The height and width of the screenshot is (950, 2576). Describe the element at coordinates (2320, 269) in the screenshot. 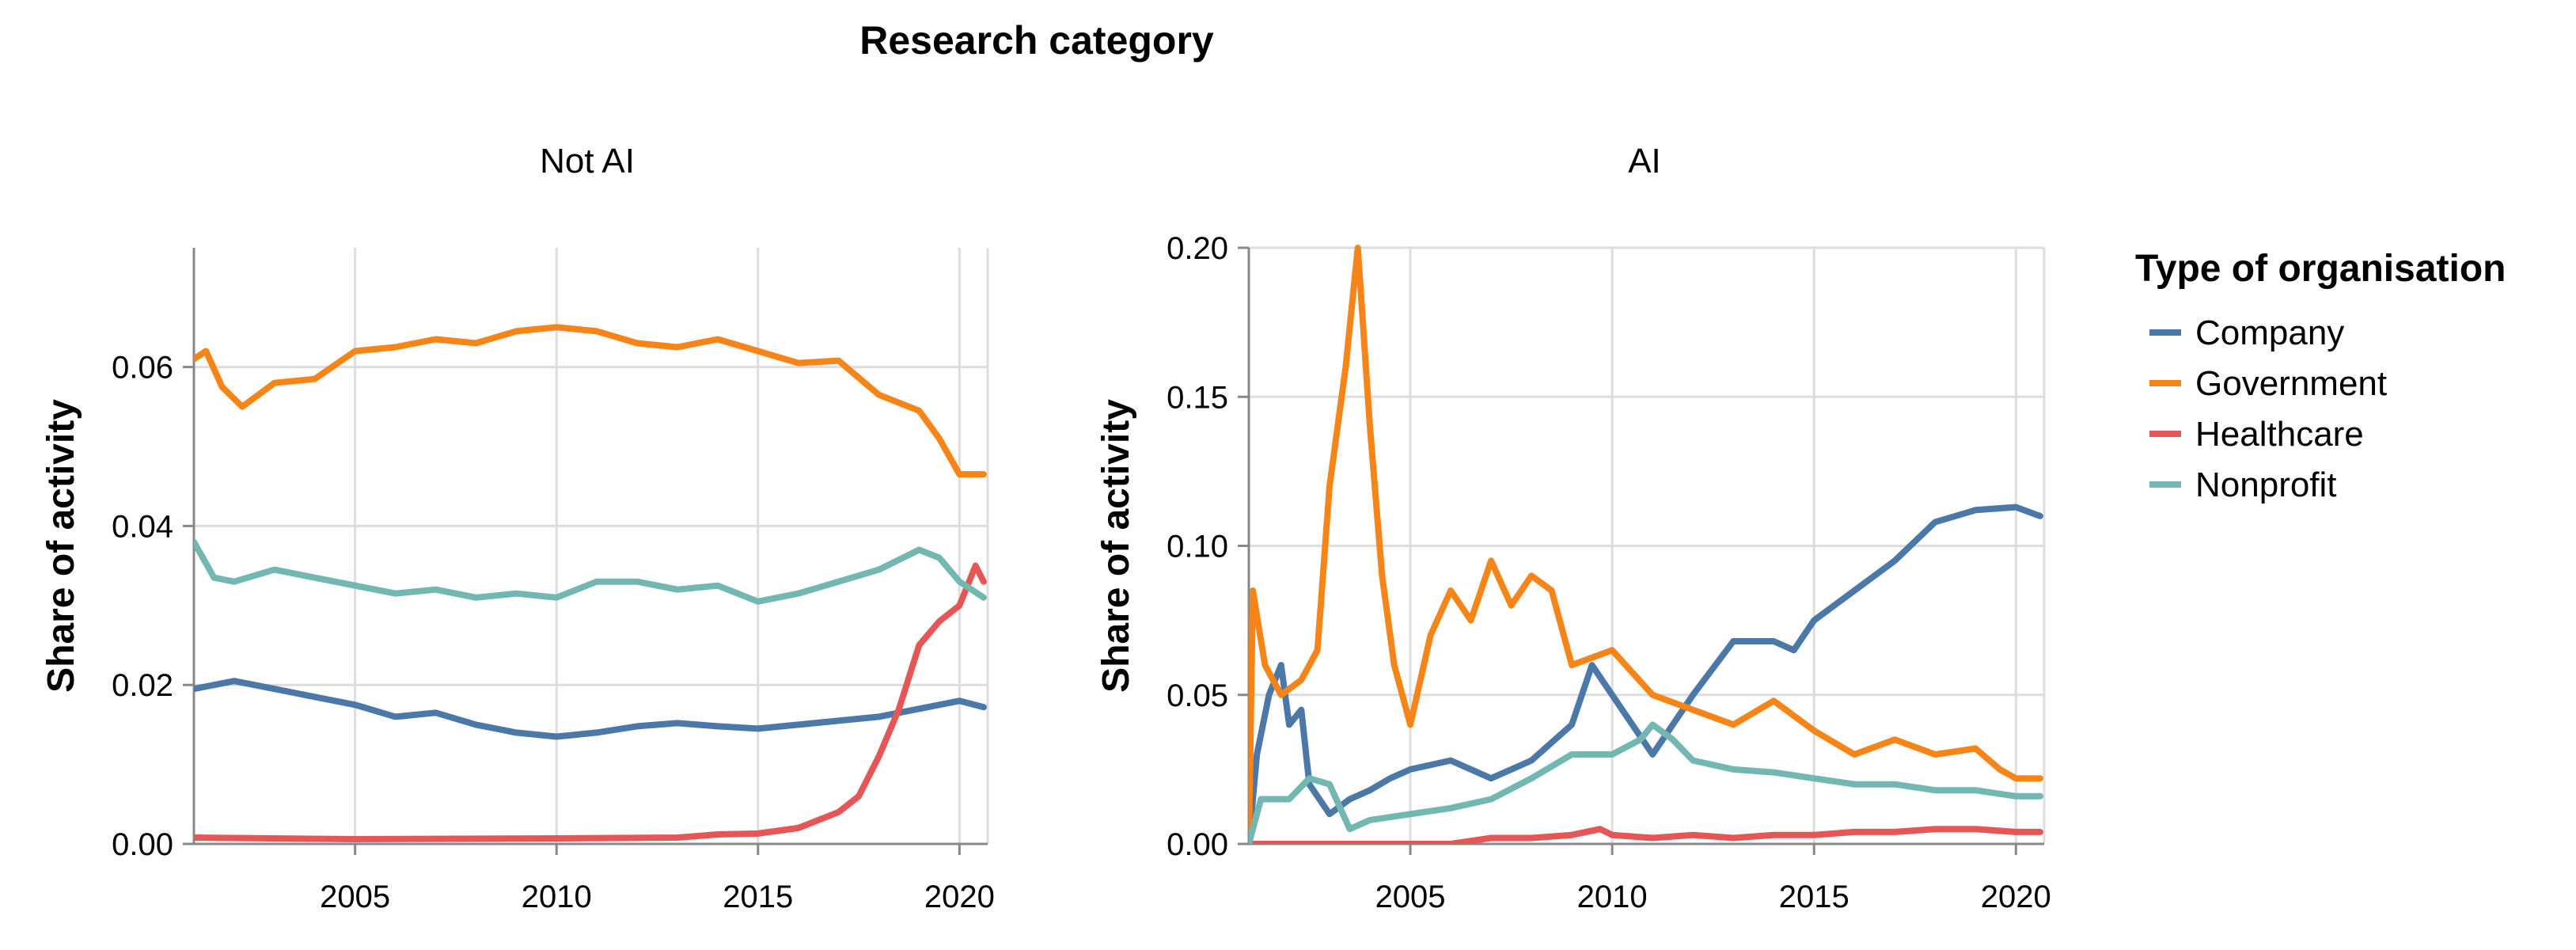

I see `legend-title: Type of organisation` at that location.